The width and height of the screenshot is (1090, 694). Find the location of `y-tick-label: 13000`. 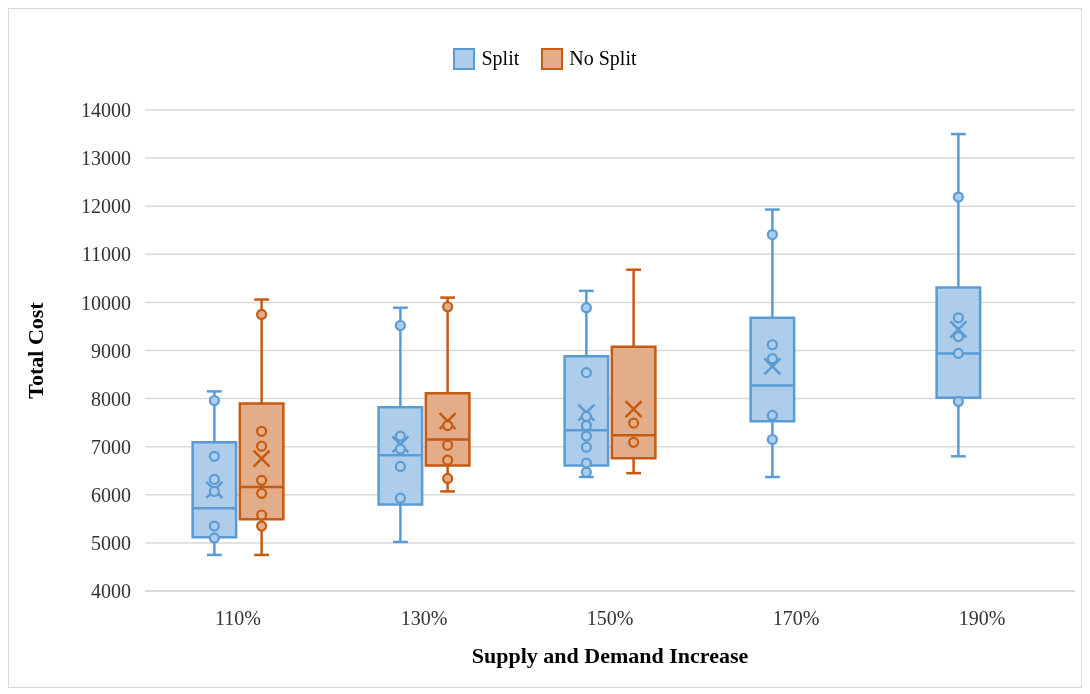

y-tick-label: 13000 is located at coordinates (106, 158).